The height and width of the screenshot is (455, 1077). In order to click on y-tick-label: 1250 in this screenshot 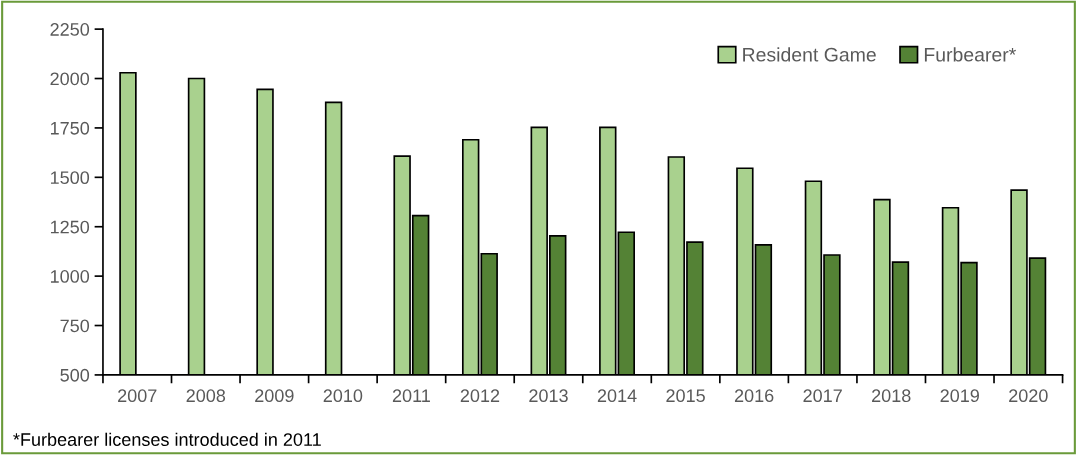, I will do `click(70, 227)`.